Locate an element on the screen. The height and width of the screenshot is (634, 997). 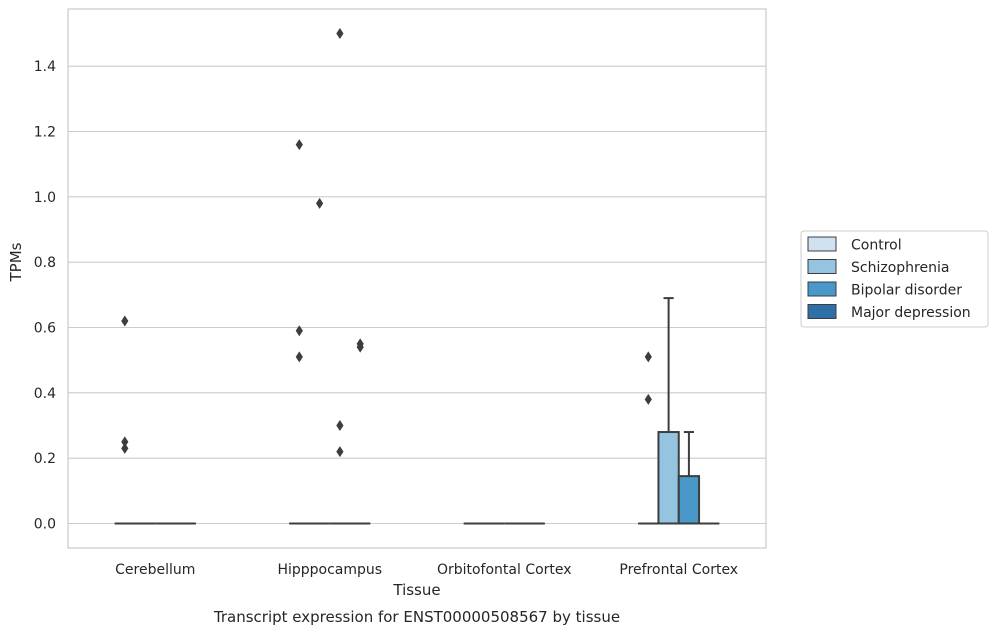
x-tick-label: Prefrontal Cortex is located at coordinates (678, 570).